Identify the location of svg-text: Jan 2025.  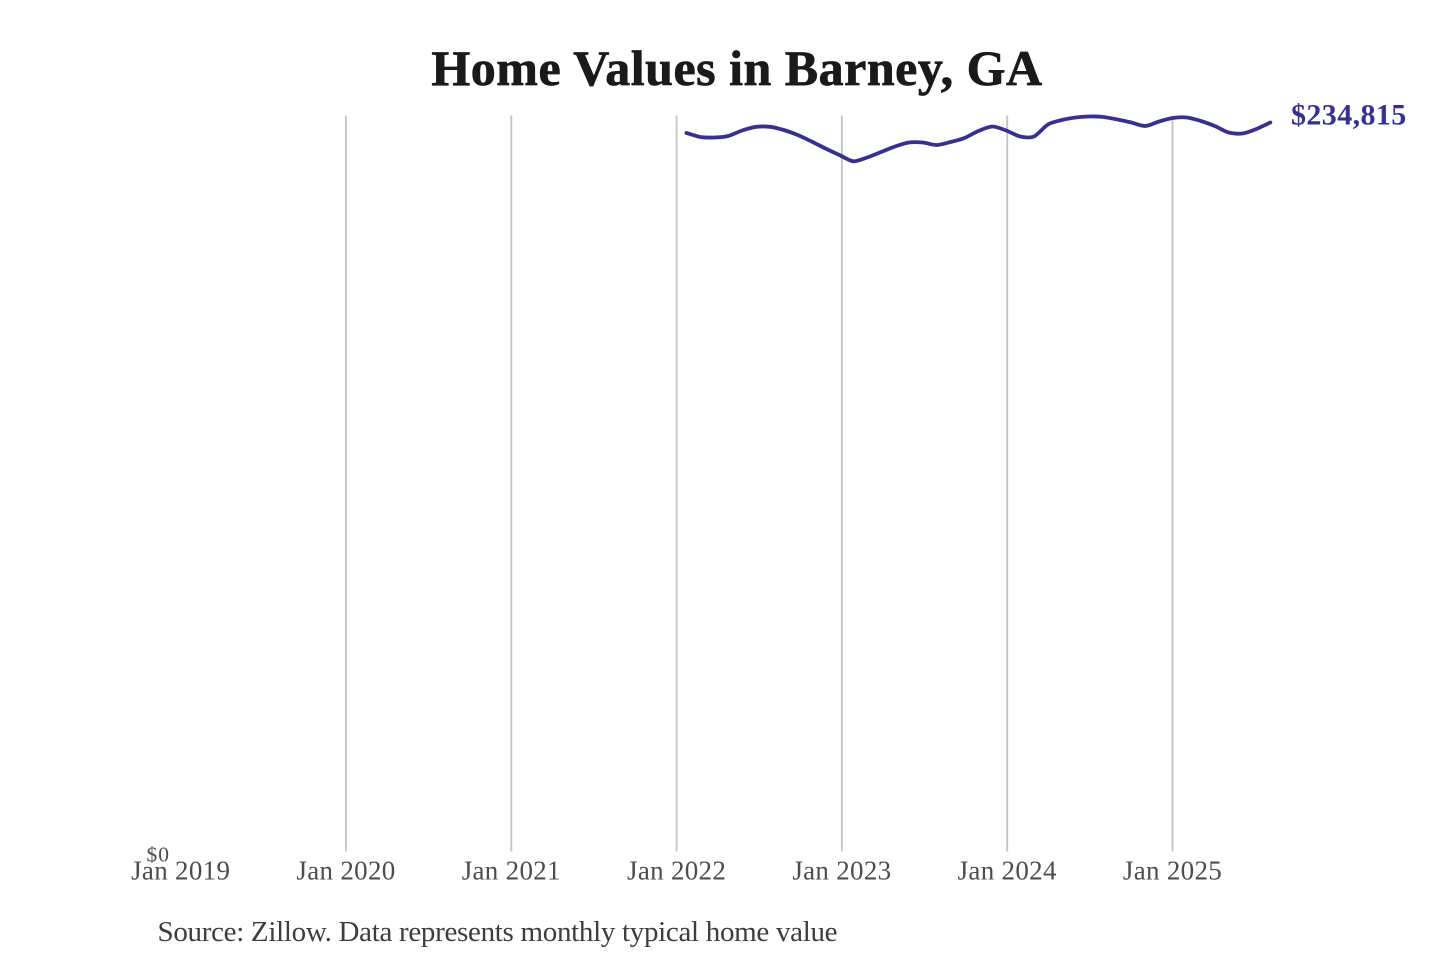
(1172, 871).